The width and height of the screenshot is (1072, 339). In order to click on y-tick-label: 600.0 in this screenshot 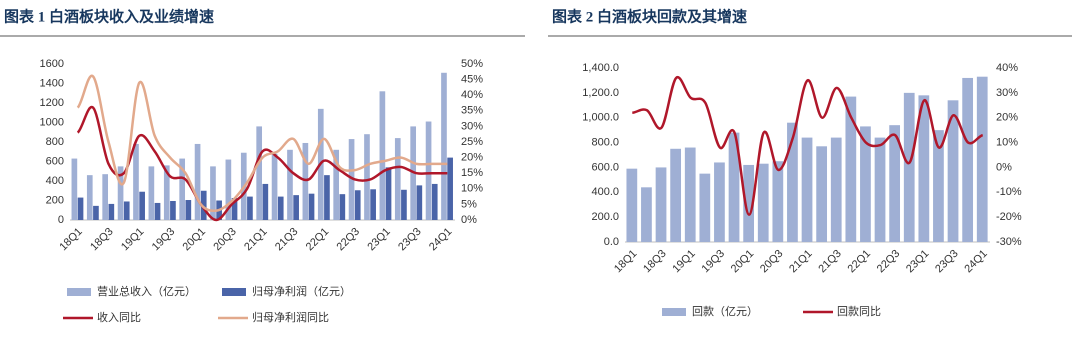, I will do `click(605, 167)`.